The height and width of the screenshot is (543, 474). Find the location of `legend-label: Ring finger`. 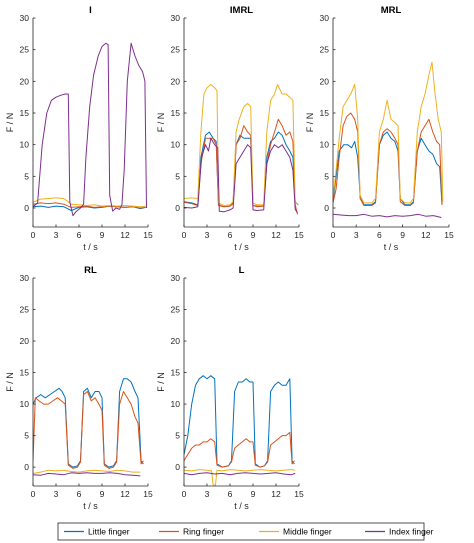

legend-label: Ring finger is located at coordinates (203, 532).